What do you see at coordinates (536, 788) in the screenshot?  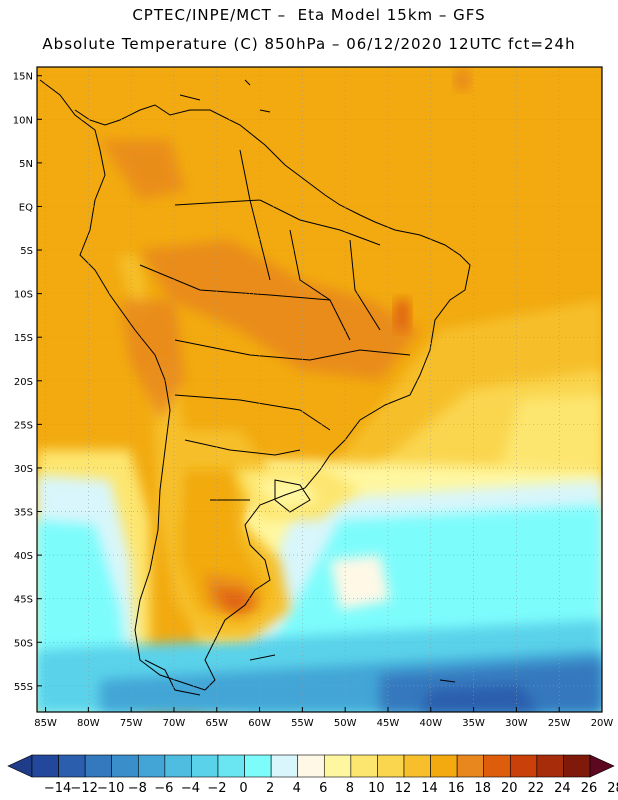 I see `colorbar-label: 22` at bounding box center [536, 788].